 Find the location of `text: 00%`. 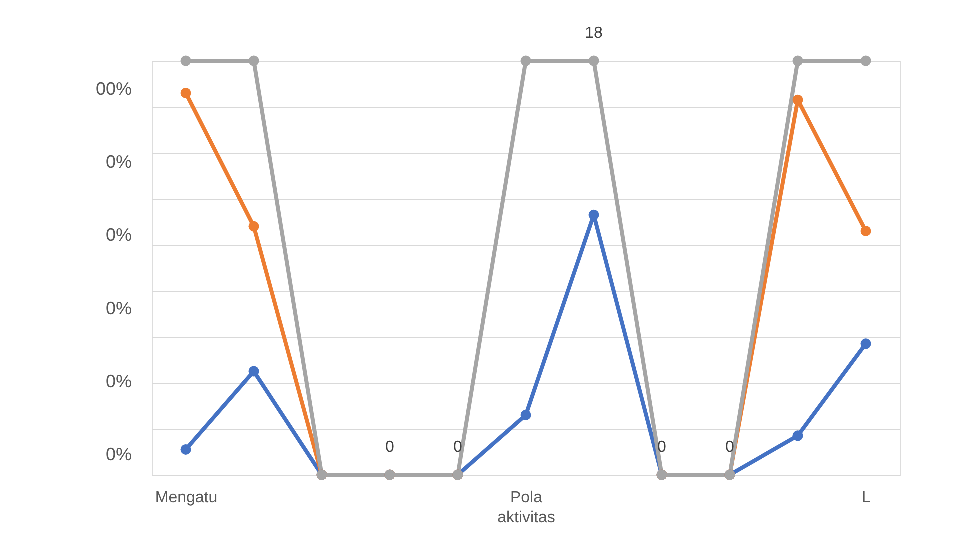

text: 00% is located at coordinates (114, 89).